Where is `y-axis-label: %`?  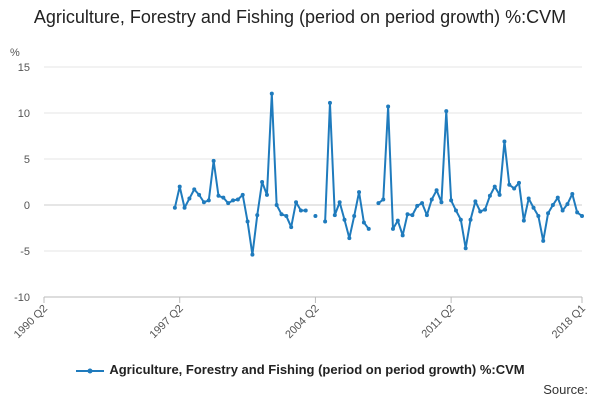 y-axis-label: % is located at coordinates (15, 53).